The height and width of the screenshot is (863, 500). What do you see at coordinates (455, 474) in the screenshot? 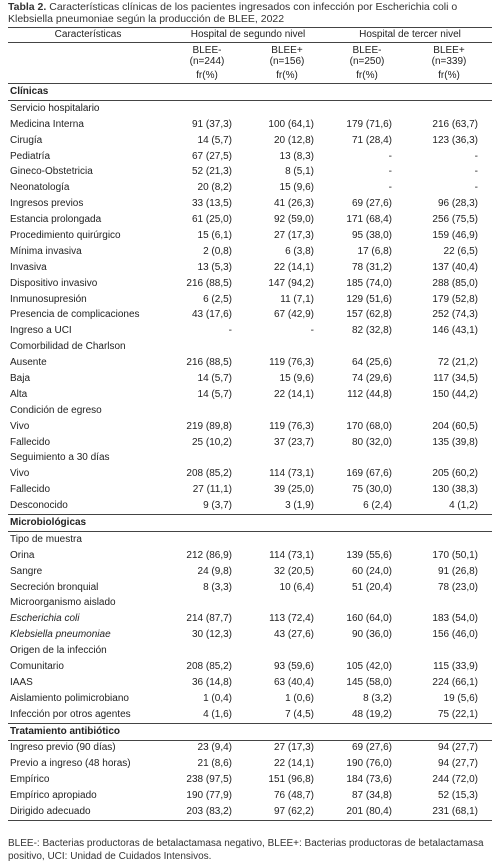
I see `value-cell: 205 (60,2)` at bounding box center [455, 474].